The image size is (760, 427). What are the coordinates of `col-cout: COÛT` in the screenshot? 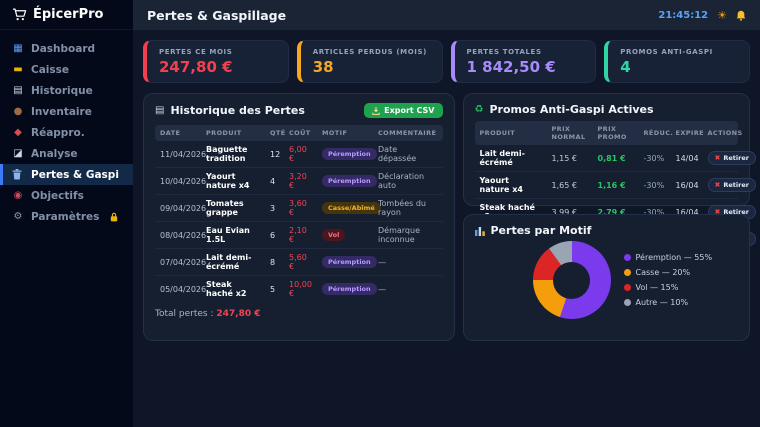 It's located at (300, 133).